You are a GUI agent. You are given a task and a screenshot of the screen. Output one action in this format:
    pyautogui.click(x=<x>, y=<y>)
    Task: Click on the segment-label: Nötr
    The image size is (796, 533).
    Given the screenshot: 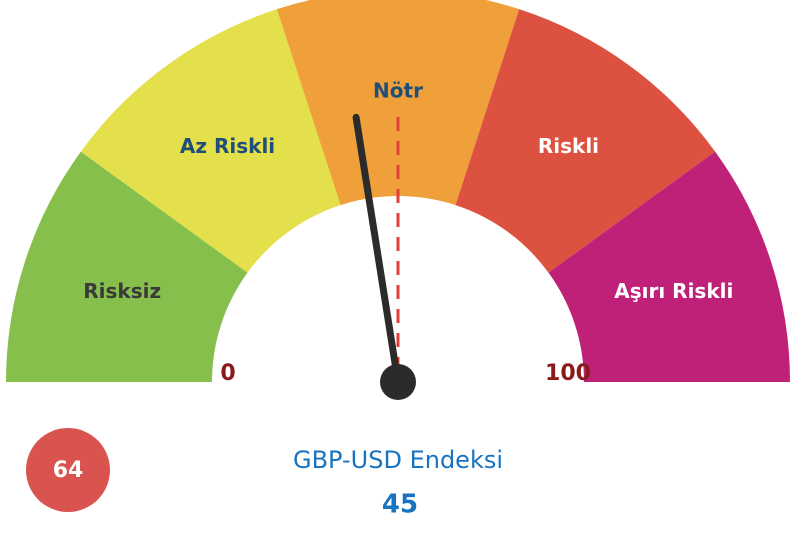 What is the action you would take?
    pyautogui.click(x=398, y=91)
    